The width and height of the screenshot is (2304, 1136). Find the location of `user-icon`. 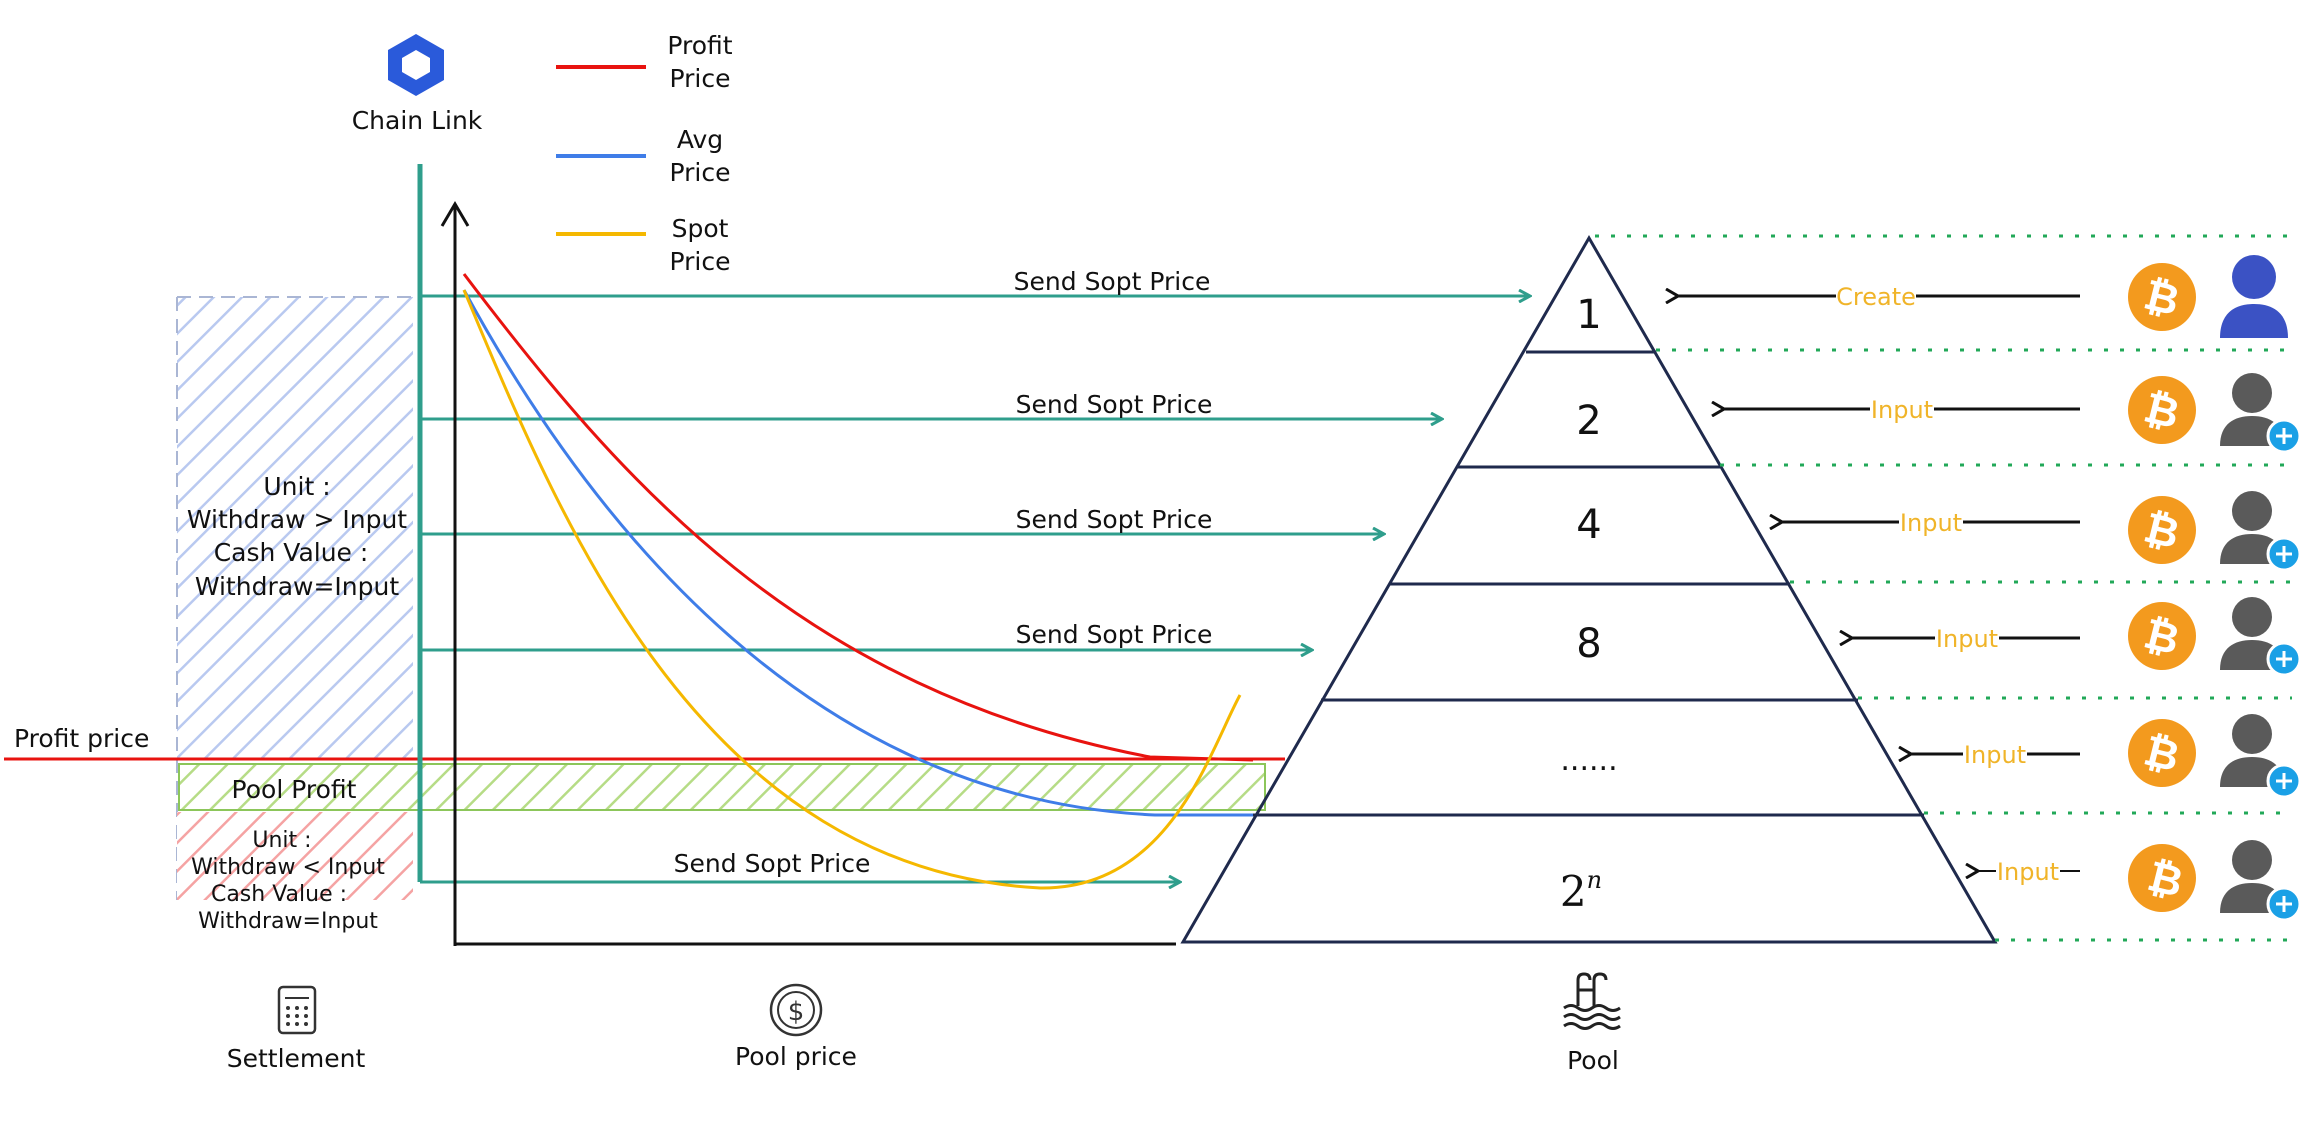

user-icon is located at coordinates (2254, 296).